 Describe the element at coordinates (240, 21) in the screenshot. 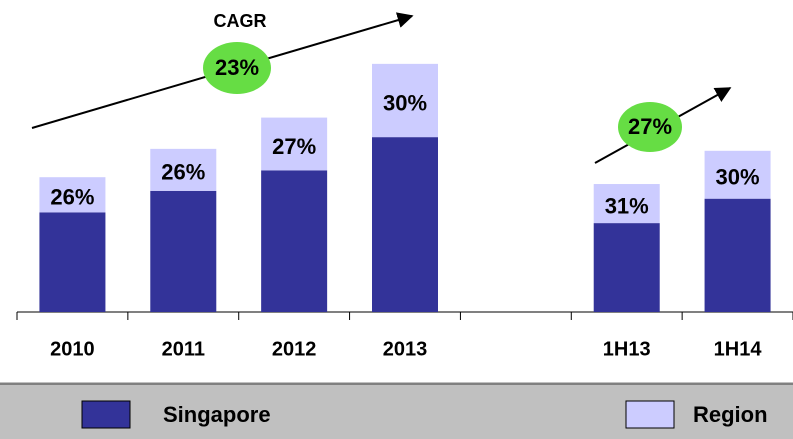

I see `cagr-title: CAGR` at that location.